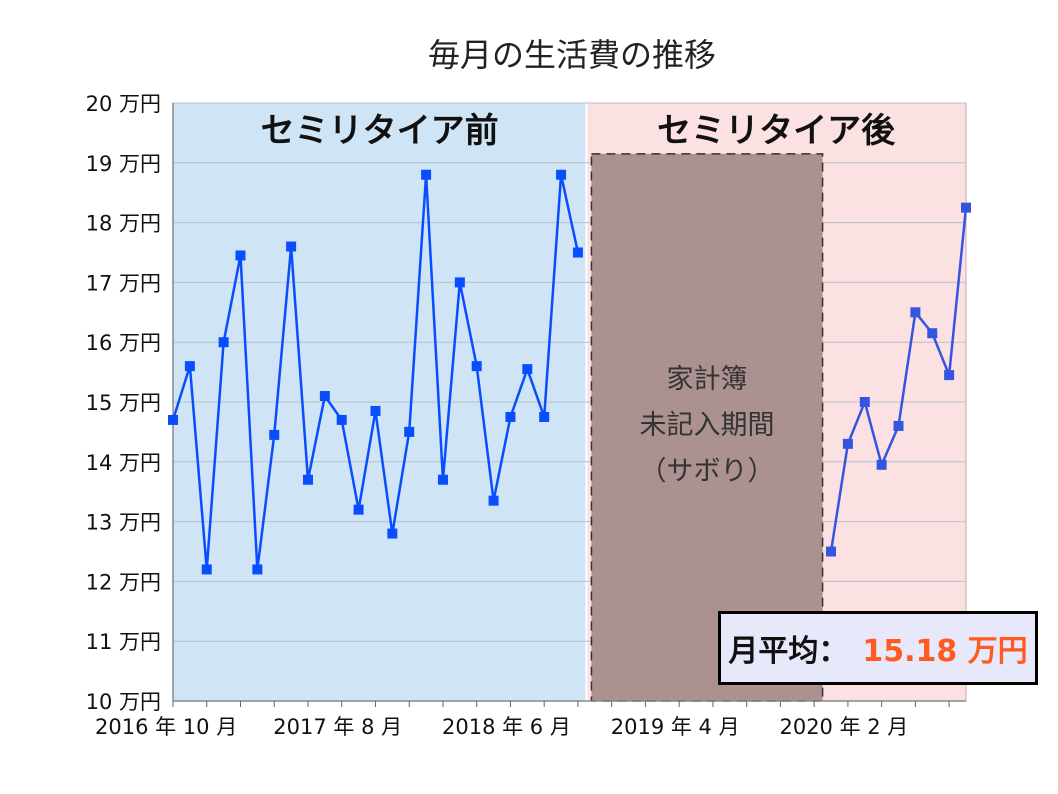 This screenshot has height=794, width=1058. What do you see at coordinates (123, 104) in the screenshot?
I see `y-tick-label: 20 万円` at bounding box center [123, 104].